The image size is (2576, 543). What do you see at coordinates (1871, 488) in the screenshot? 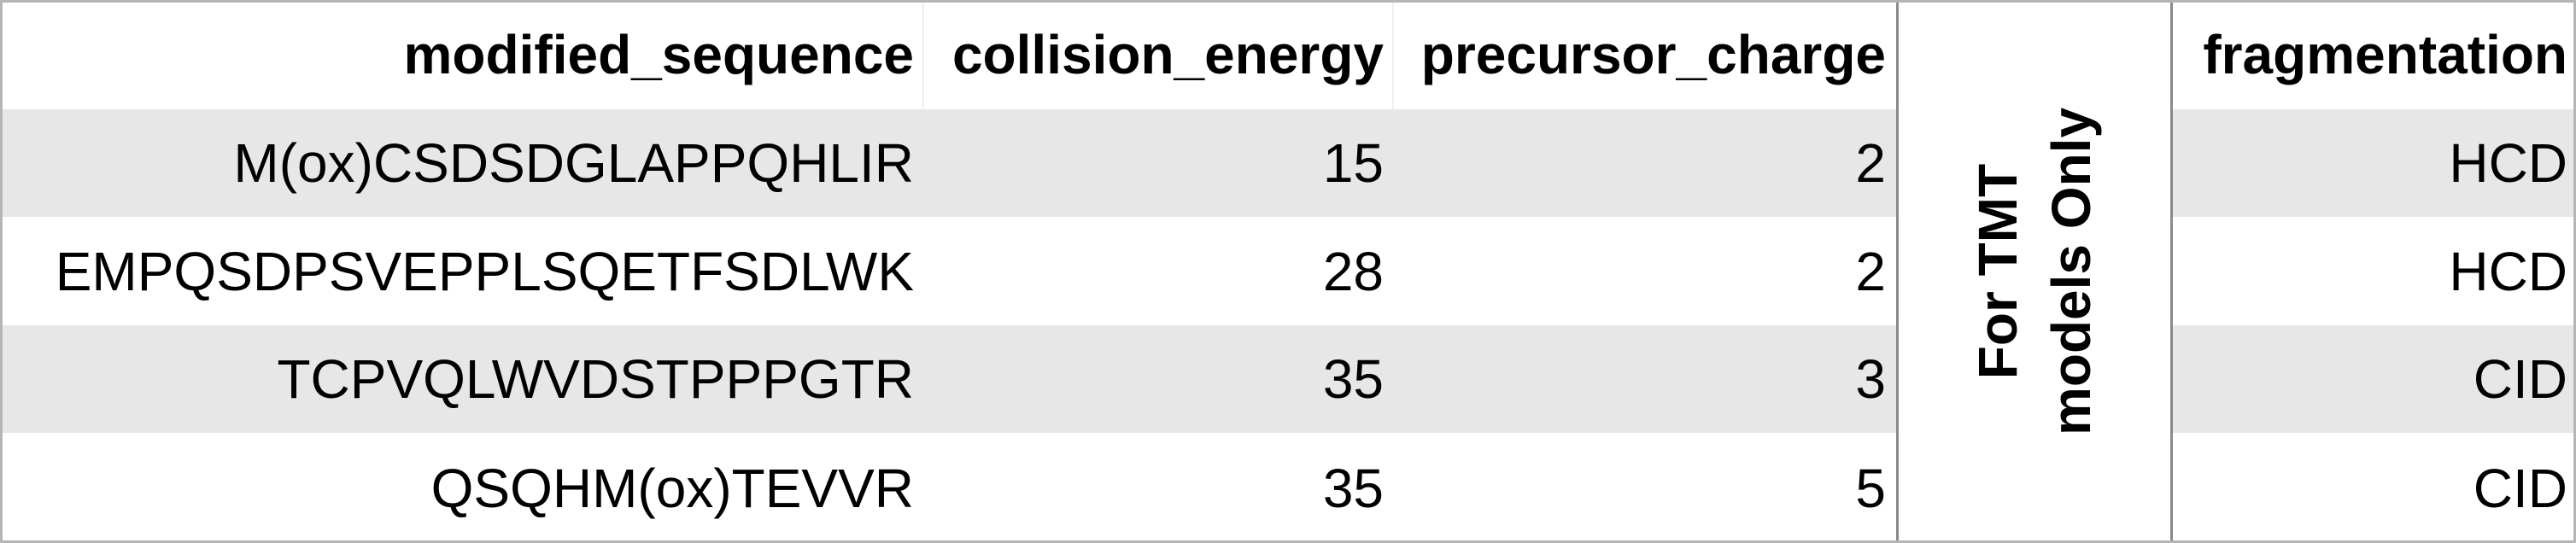
I see `table-cell: 5` at bounding box center [1871, 488].